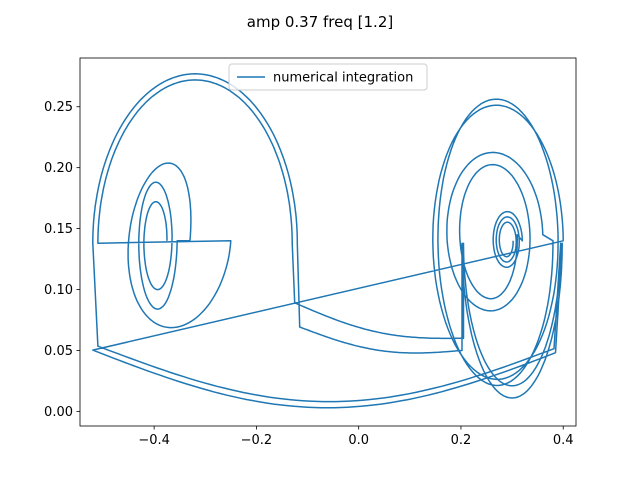 This screenshot has width=640, height=480. Describe the element at coordinates (154, 440) in the screenshot. I see `x-tick-label: −0.4` at that location.